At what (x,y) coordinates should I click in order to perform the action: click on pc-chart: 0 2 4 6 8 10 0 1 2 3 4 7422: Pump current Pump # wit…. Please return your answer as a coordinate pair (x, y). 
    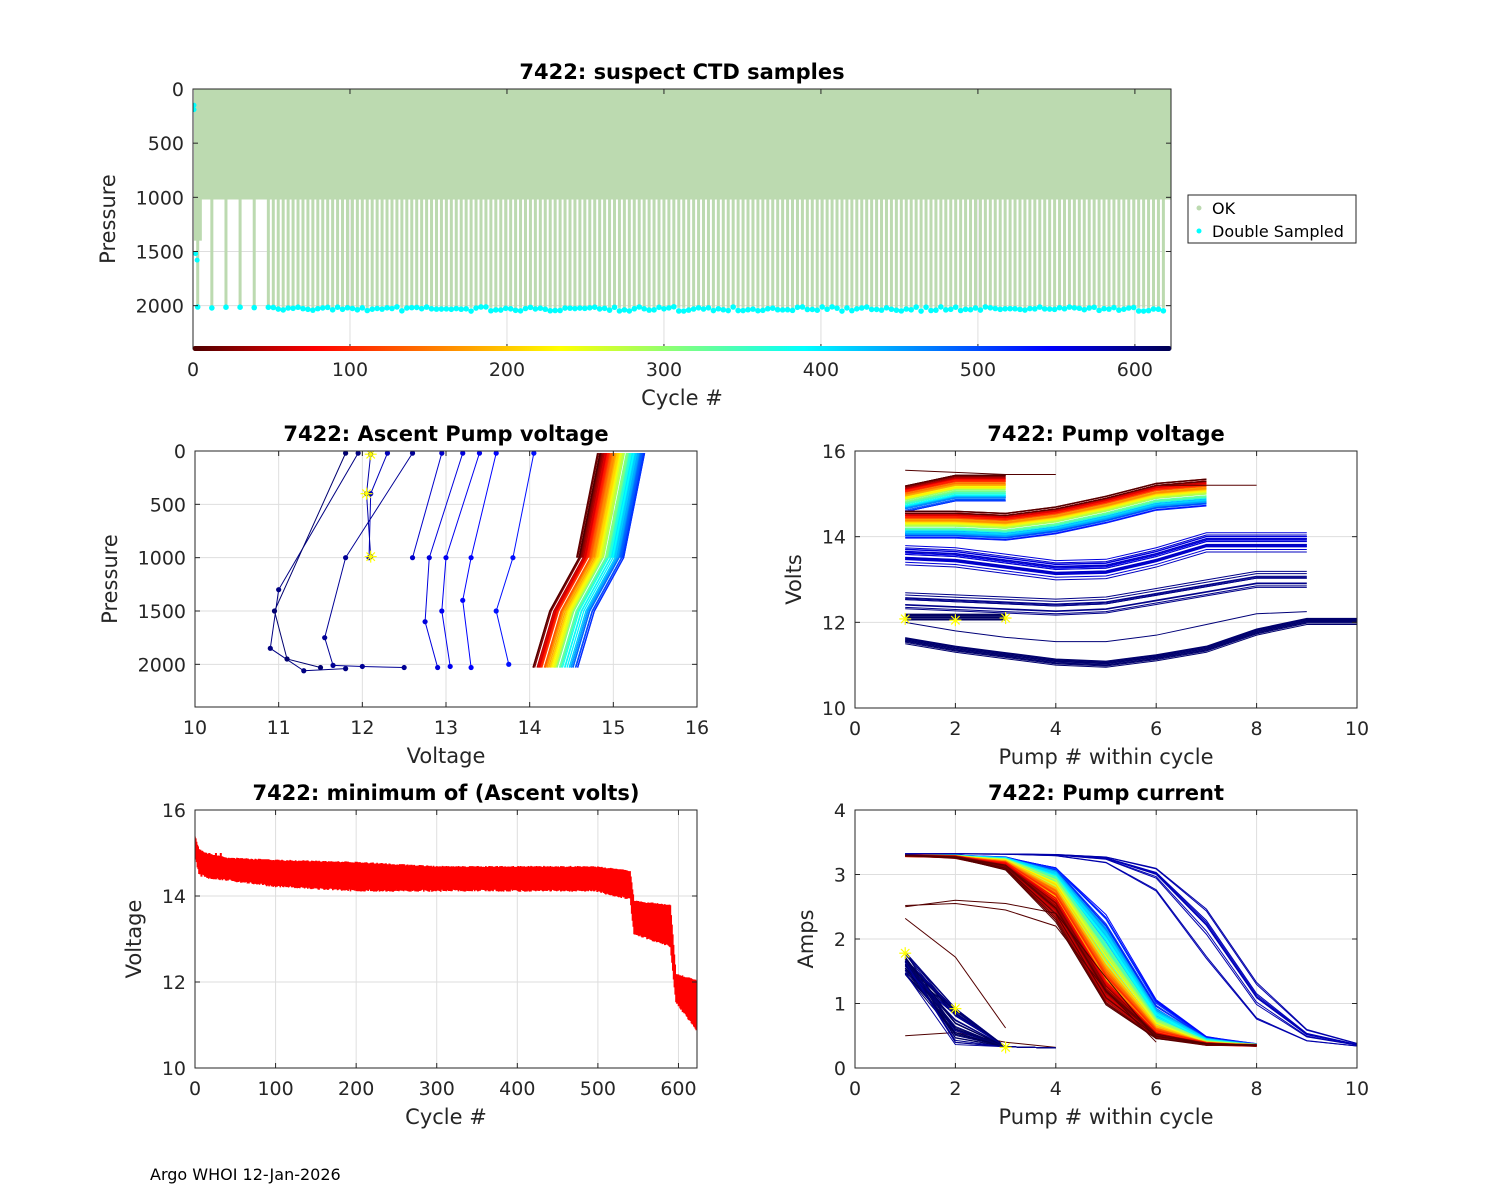
    Looking at the image, I should click on (1081, 955).